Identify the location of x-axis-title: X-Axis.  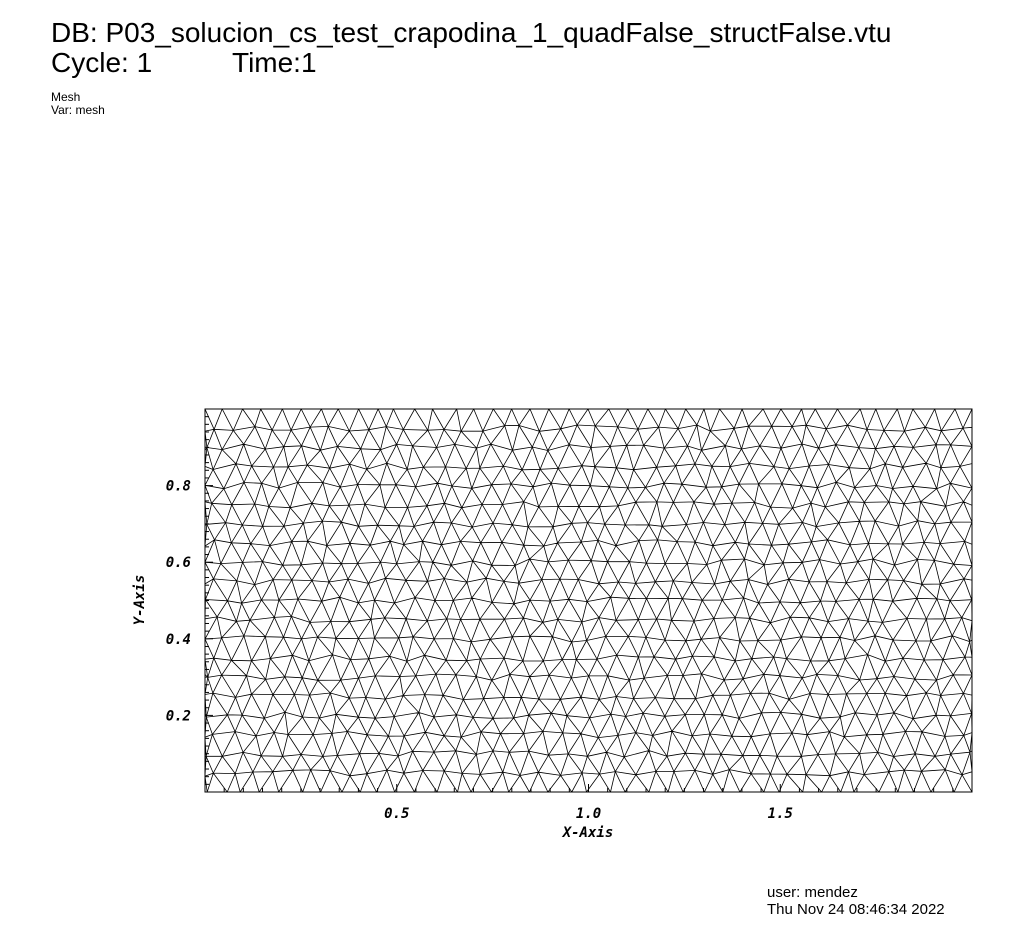
(588, 833).